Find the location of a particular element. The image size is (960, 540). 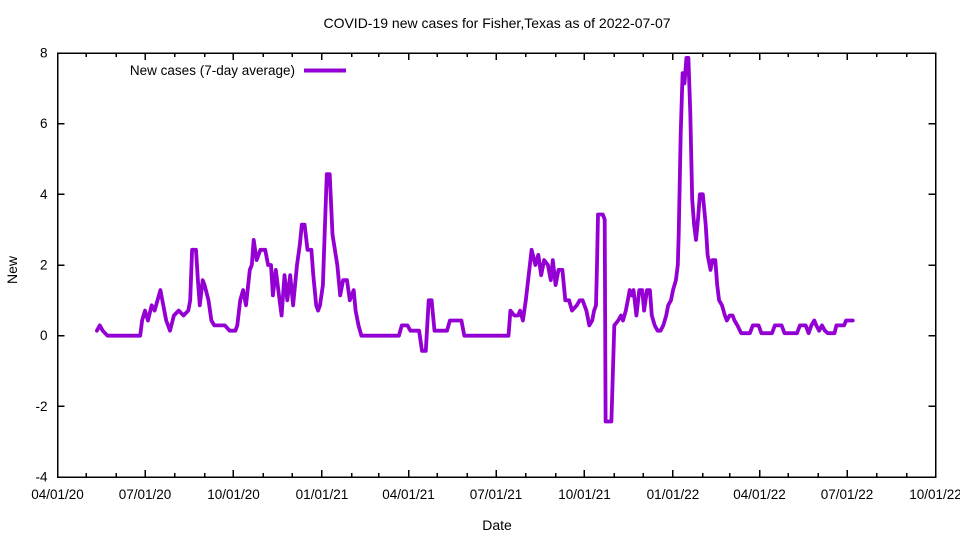

x-tick-label: 07/01/20 is located at coordinates (145, 494).